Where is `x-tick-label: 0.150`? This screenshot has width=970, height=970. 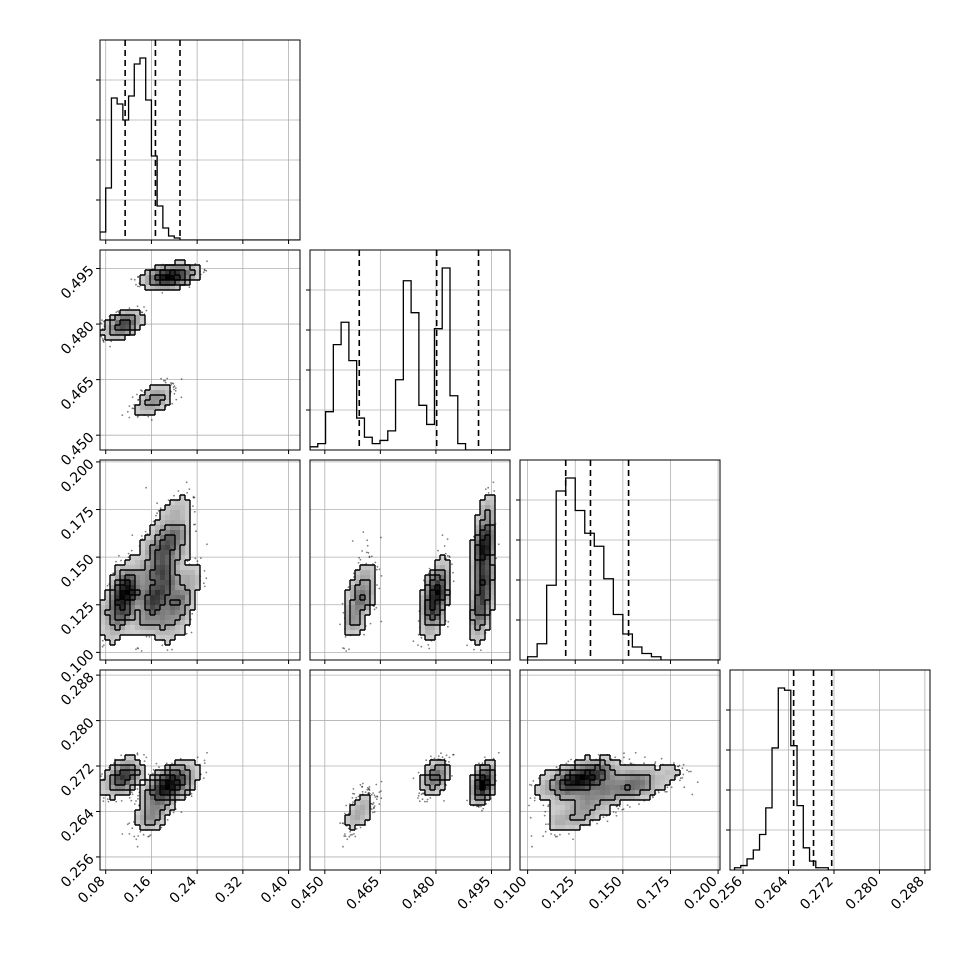
x-tick-label: 0.150 is located at coordinates (606, 894).